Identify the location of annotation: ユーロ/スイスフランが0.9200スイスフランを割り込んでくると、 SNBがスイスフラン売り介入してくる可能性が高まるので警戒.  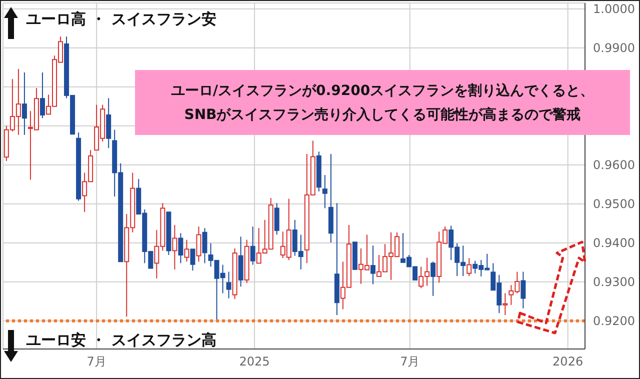
(382, 103).